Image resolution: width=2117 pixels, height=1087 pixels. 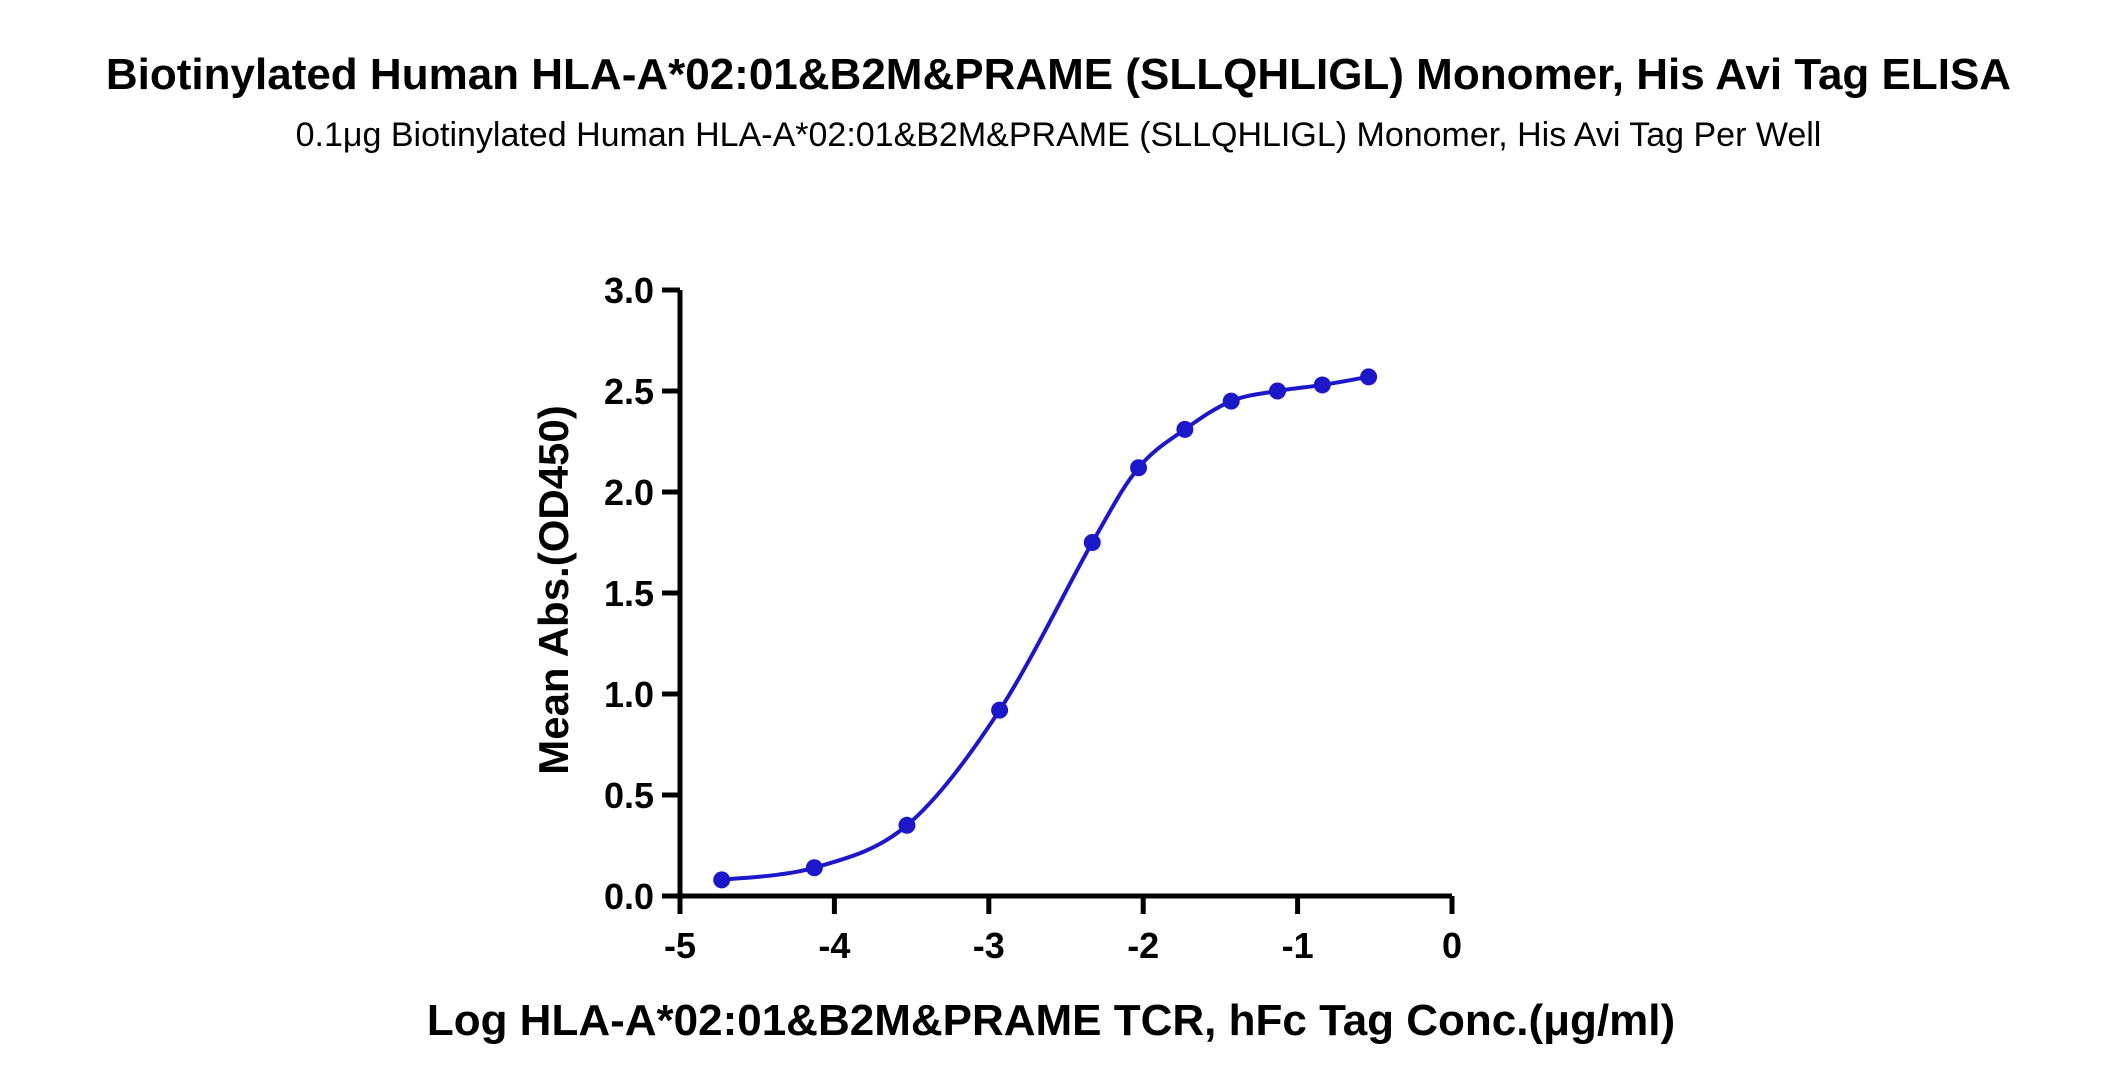 What do you see at coordinates (629, 593) in the screenshot?
I see `y-tick-label: 1.5` at bounding box center [629, 593].